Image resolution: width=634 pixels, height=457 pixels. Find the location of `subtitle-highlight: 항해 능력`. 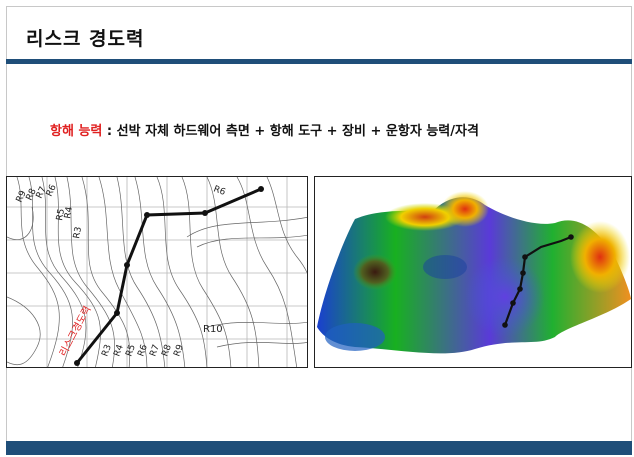

subtitle-highlight: 항해 능력 is located at coordinates (76, 131).